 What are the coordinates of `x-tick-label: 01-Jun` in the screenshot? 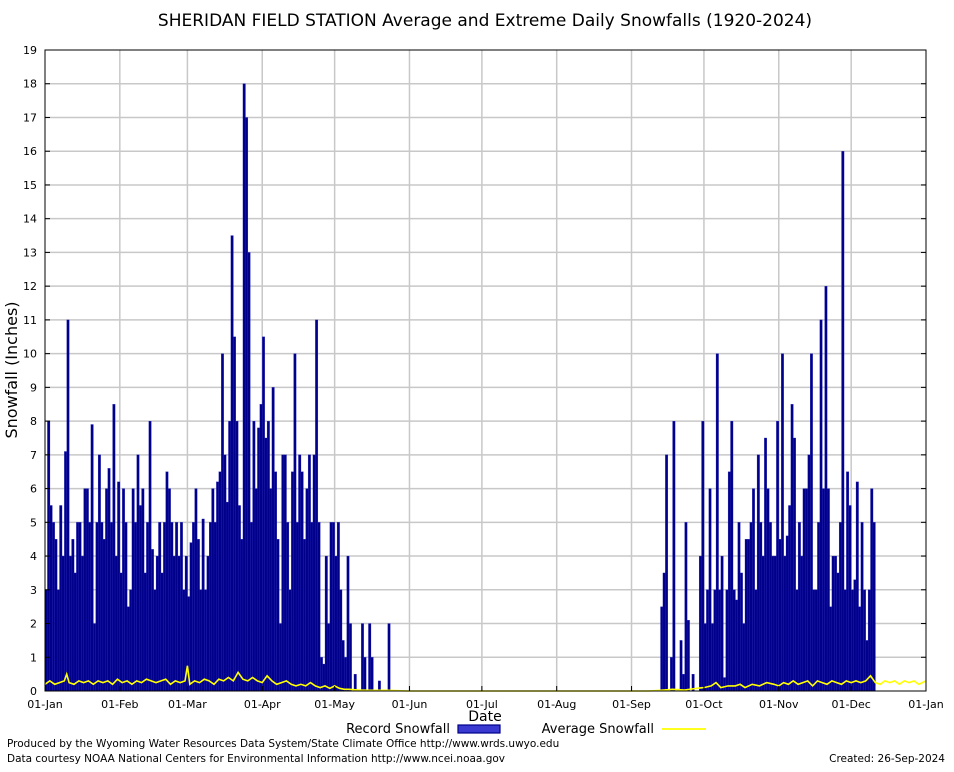 It's located at (410, 704).